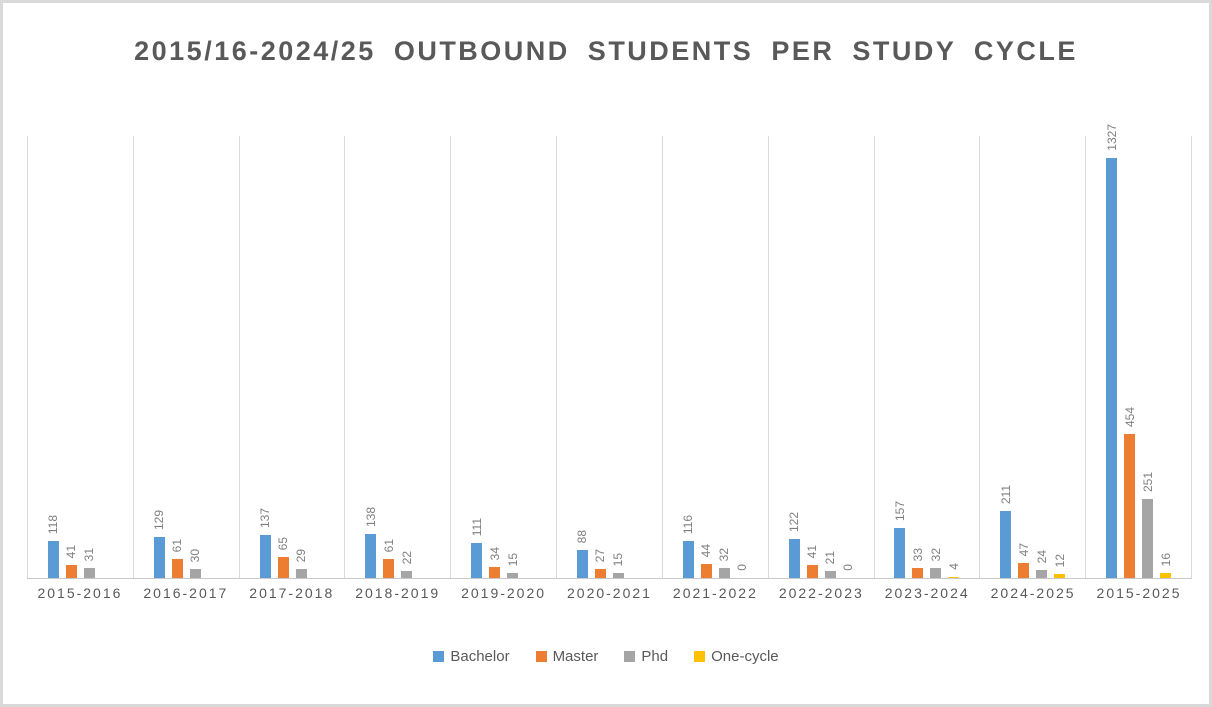  Describe the element at coordinates (1129, 416) in the screenshot. I see `bar-value-label: 454` at that location.